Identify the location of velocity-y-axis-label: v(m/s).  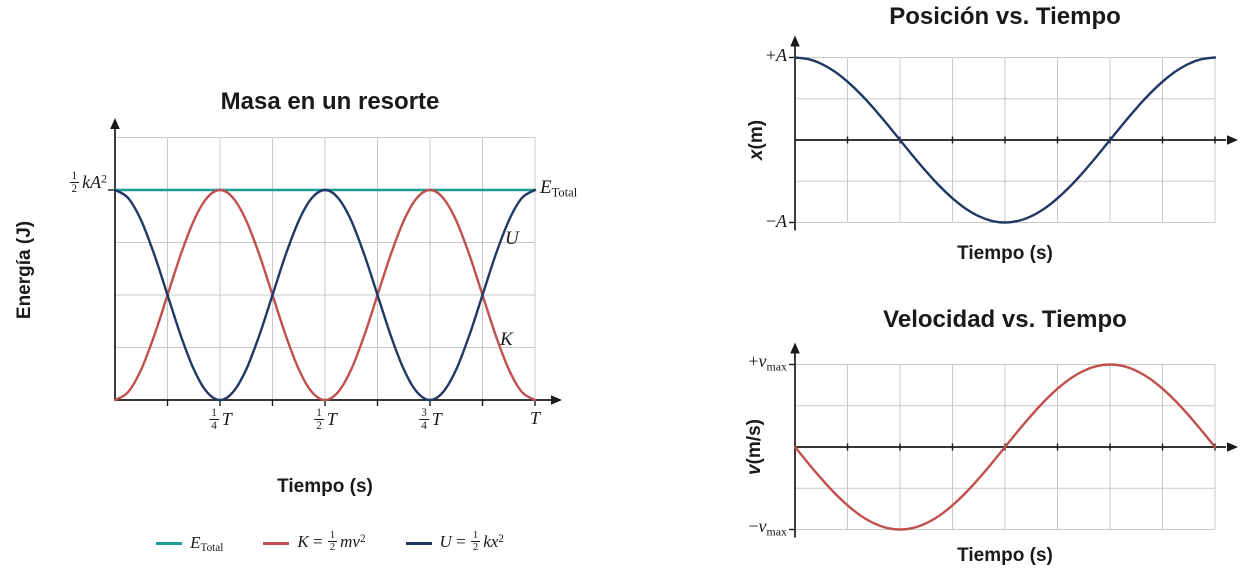
(754, 447).